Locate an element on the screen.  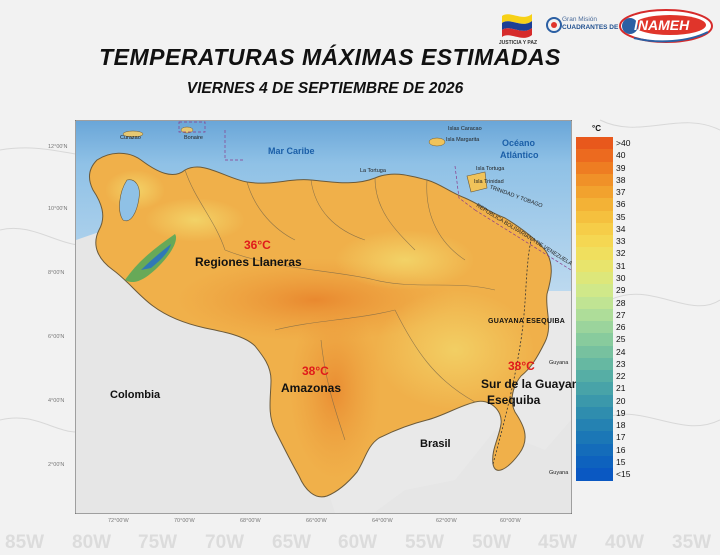
legend-row: >40 is located at coordinates (603, 143).